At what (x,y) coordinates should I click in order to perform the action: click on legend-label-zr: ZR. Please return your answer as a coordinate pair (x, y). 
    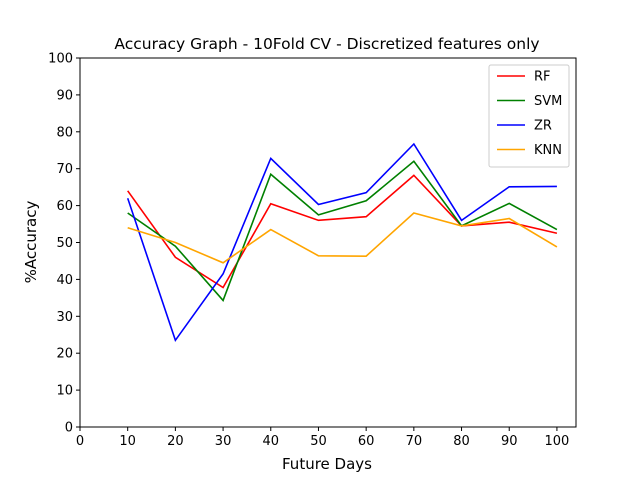
    Looking at the image, I should click on (543, 126).